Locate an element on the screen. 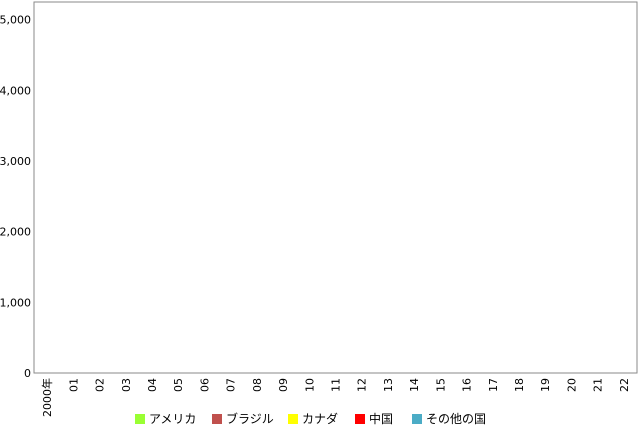  x-tick-label: 19 is located at coordinates (545, 385).